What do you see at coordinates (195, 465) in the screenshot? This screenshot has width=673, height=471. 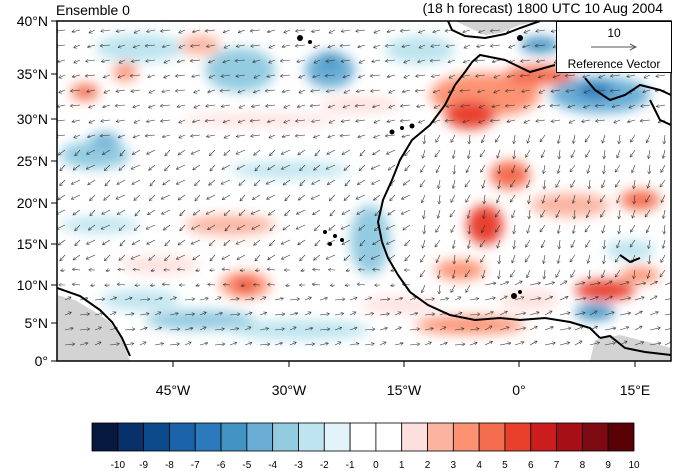 I see `colorbar-tick-label: -7` at bounding box center [195, 465].